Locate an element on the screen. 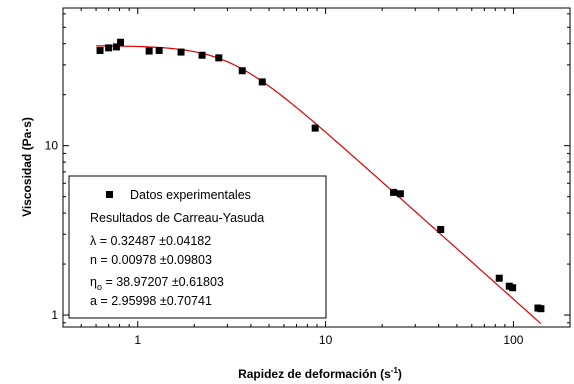  x-axis-title-sup: -1 is located at coordinates (395, 370).